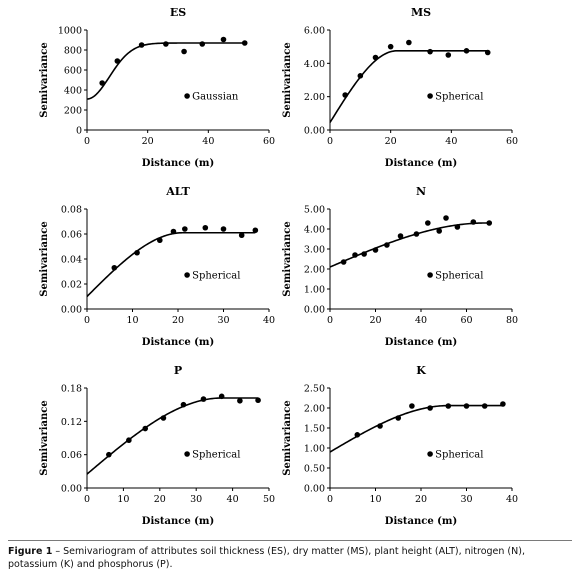 Image resolution: width=580 pixels, height=586 pixels. What do you see at coordinates (314, 469) in the screenshot?
I see `y-tick-label: 0.50` at bounding box center [314, 469].